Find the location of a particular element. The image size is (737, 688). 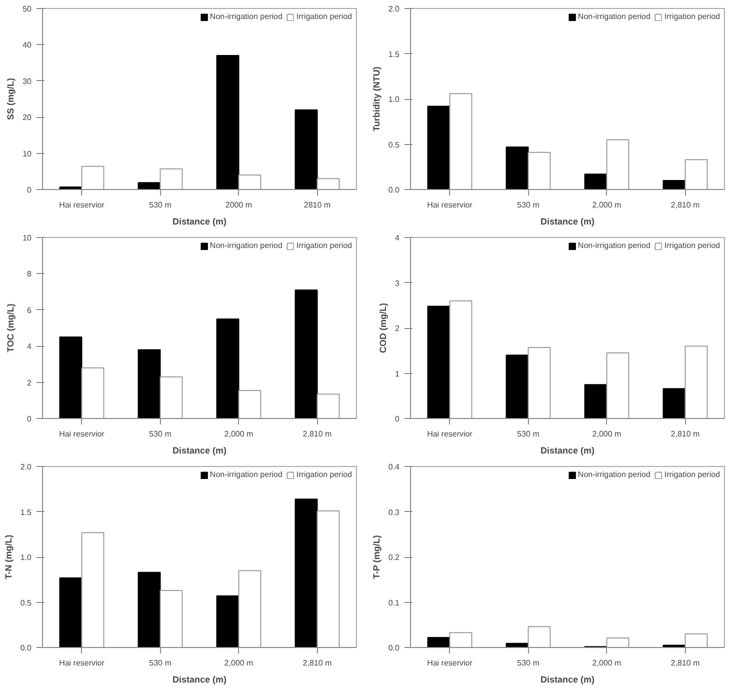

y-axis-title: COD (mg/L) is located at coordinates (383, 327).